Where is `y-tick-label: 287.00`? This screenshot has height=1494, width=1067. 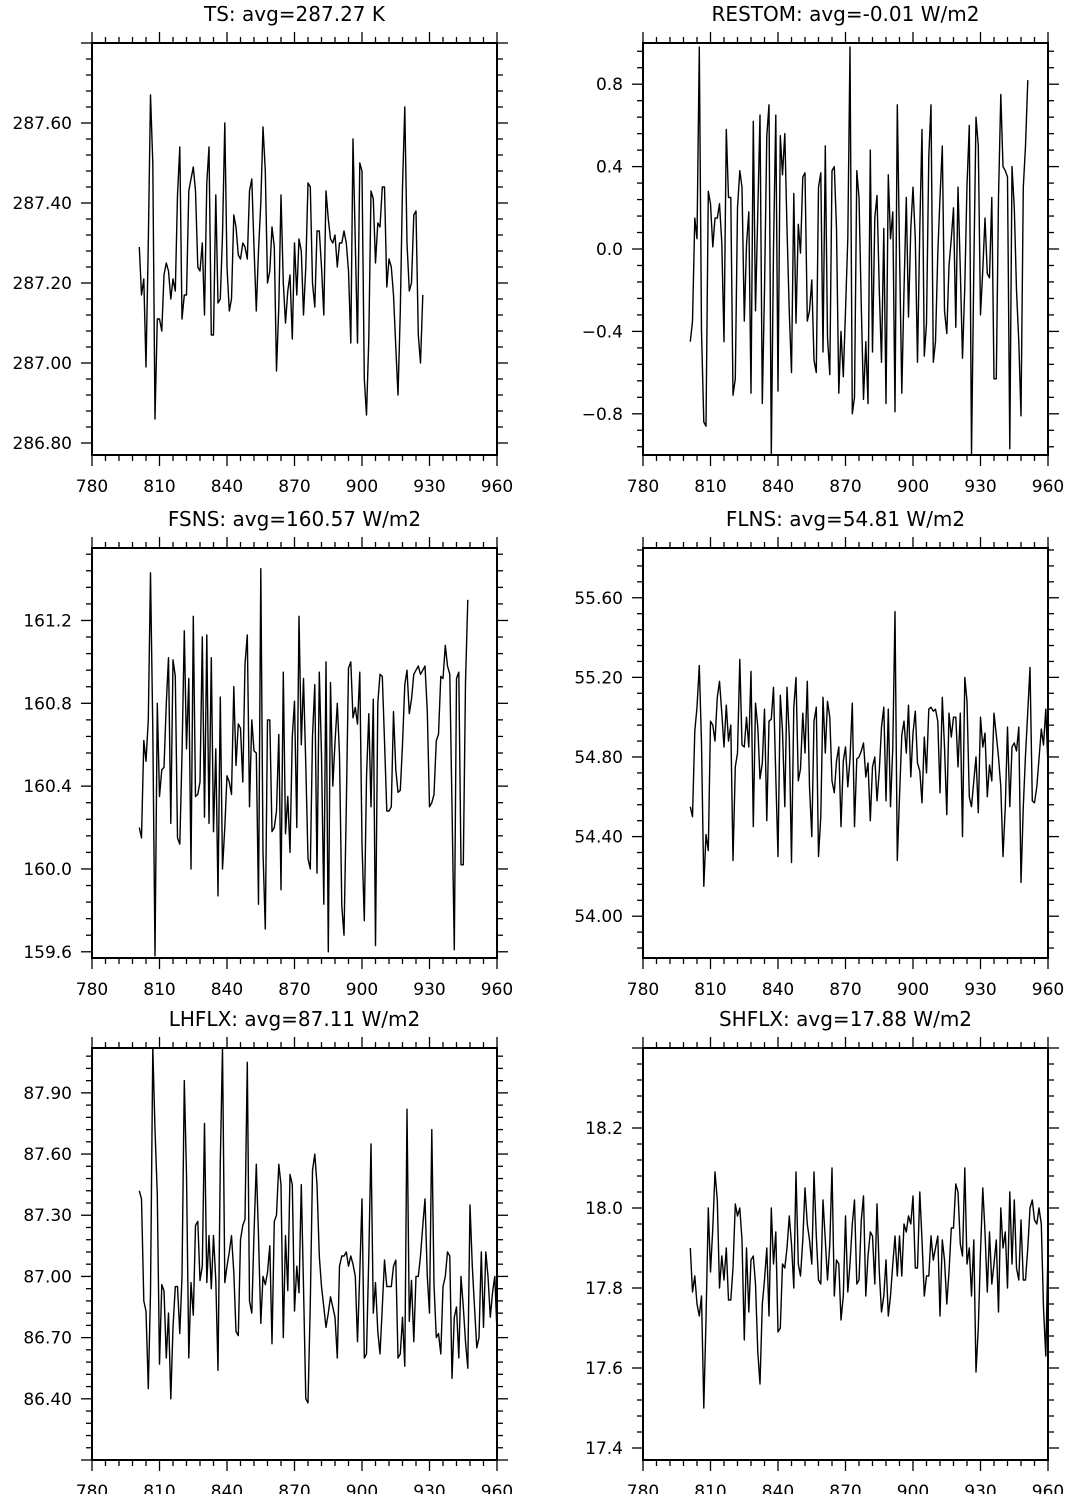
y-tick-label: 287.00 is located at coordinates (42, 364).